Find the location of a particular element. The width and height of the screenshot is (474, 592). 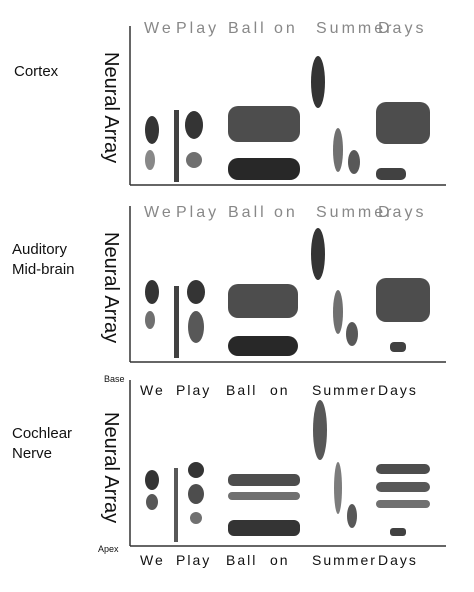

region-label-line: Auditory is located at coordinates (40, 249).